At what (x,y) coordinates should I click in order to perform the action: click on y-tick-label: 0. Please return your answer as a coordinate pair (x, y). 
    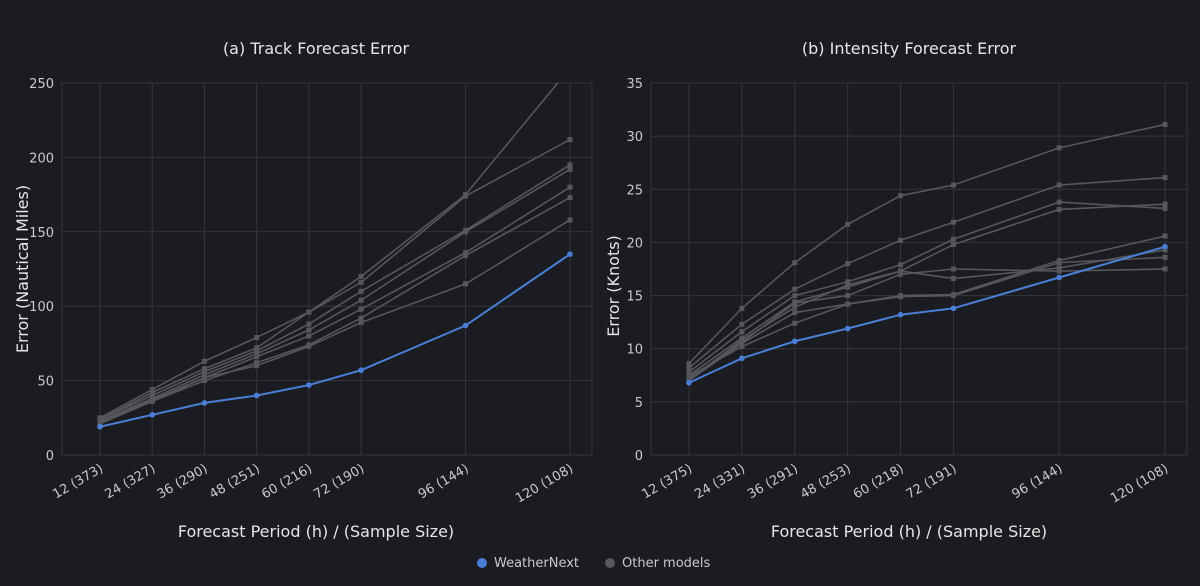
    Looking at the image, I should click on (50, 456).